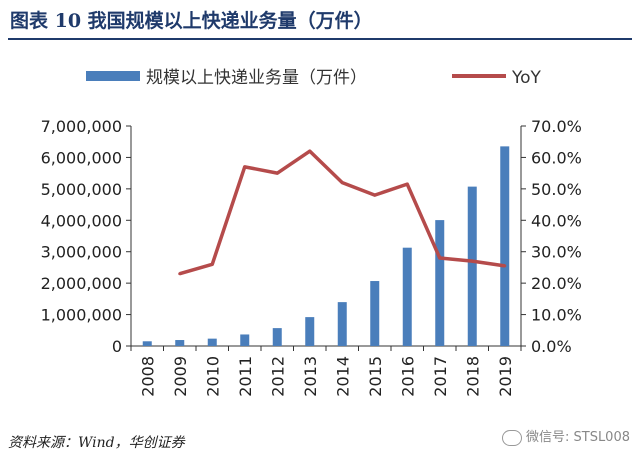 The height and width of the screenshot is (459, 640). I want to click on title-divider, so click(320, 39).